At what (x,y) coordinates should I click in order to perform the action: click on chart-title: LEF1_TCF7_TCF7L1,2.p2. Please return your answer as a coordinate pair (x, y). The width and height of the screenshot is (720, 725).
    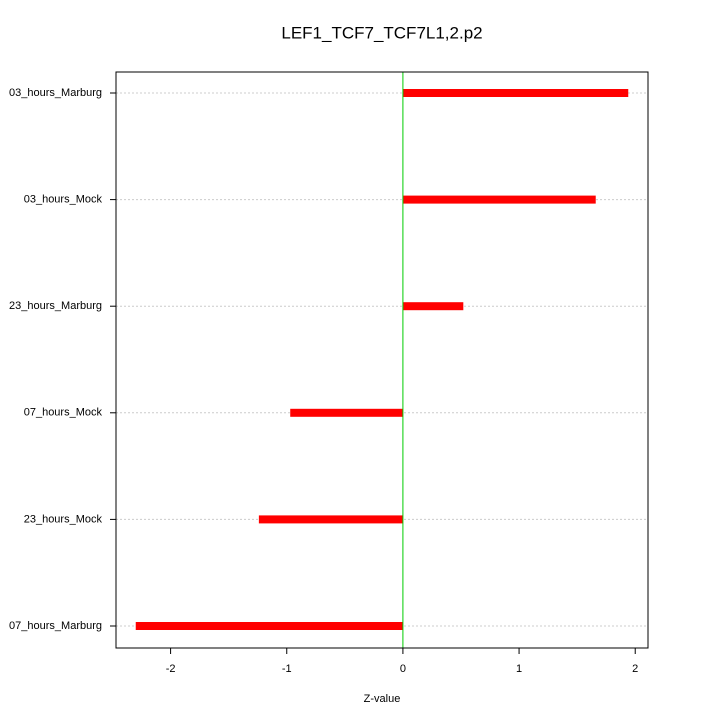
    Looking at the image, I should click on (381, 32).